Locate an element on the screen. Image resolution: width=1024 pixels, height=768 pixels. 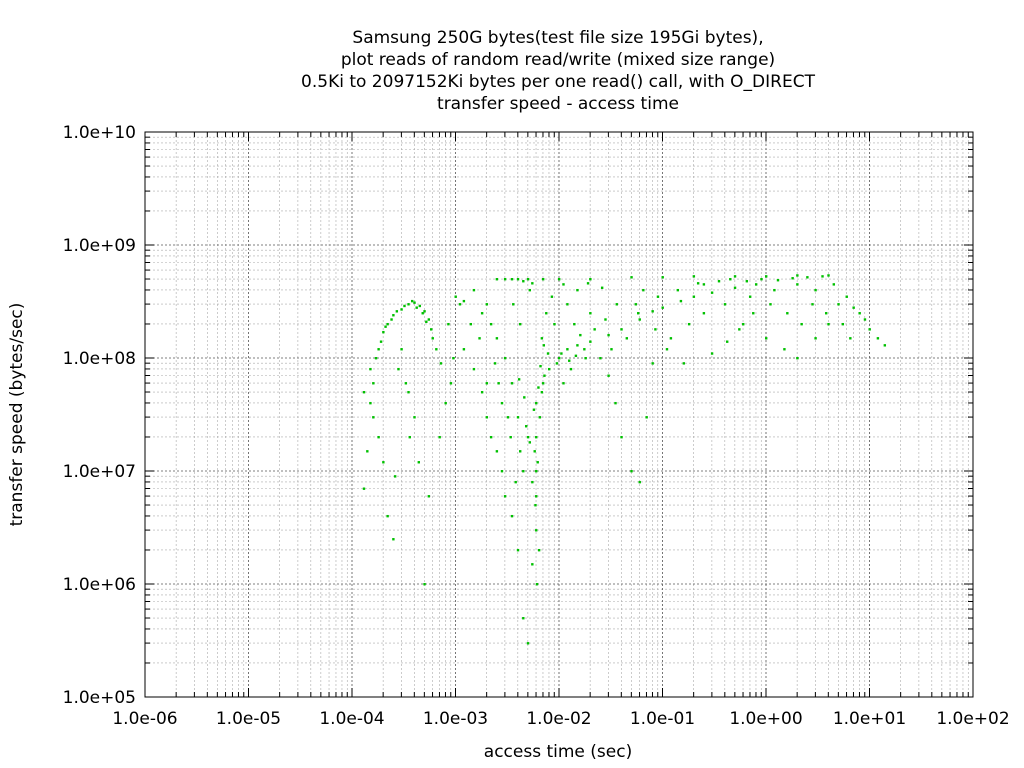
y-tick-label: 1.0e+05 is located at coordinates (99, 698).